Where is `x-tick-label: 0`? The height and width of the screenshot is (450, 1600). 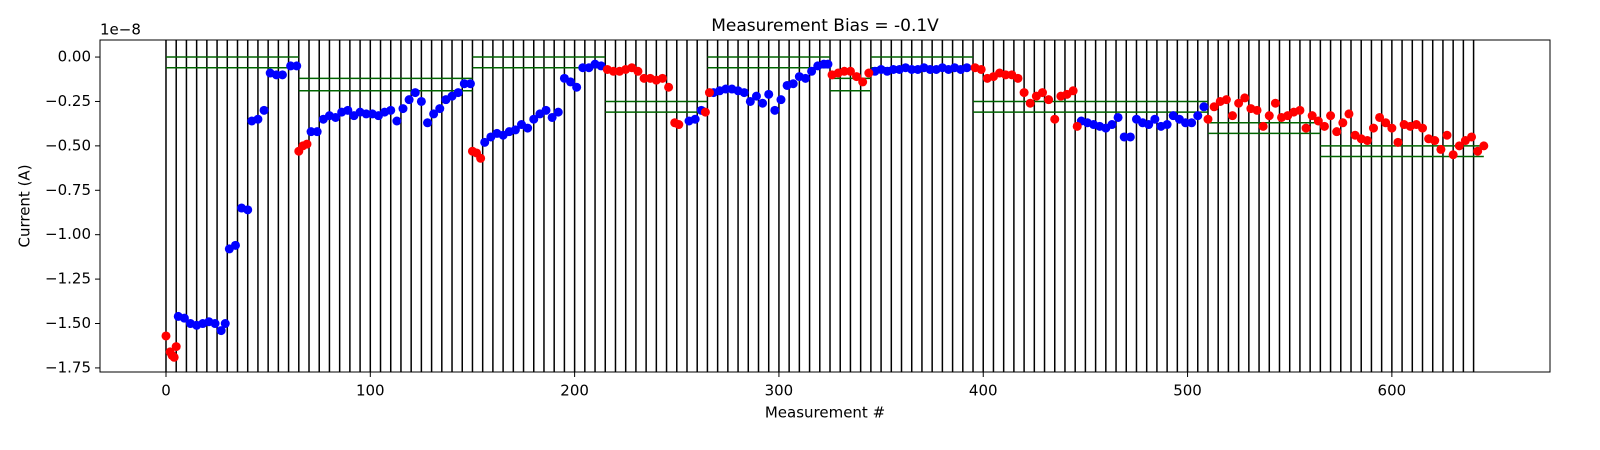
x-tick-label: 0 is located at coordinates (166, 391).